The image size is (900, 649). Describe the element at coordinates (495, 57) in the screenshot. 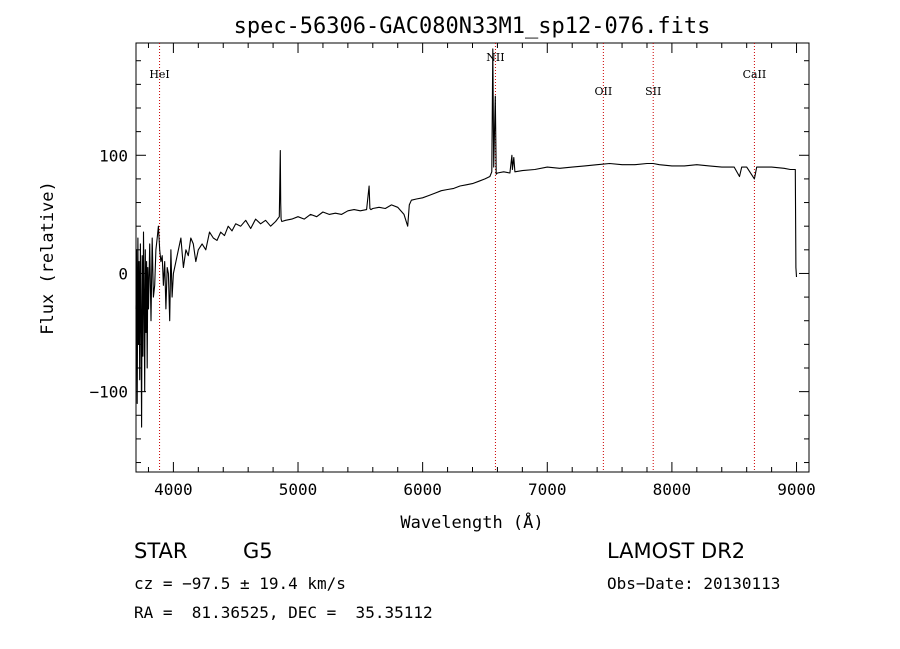

I see `line-marker-label: NII` at that location.